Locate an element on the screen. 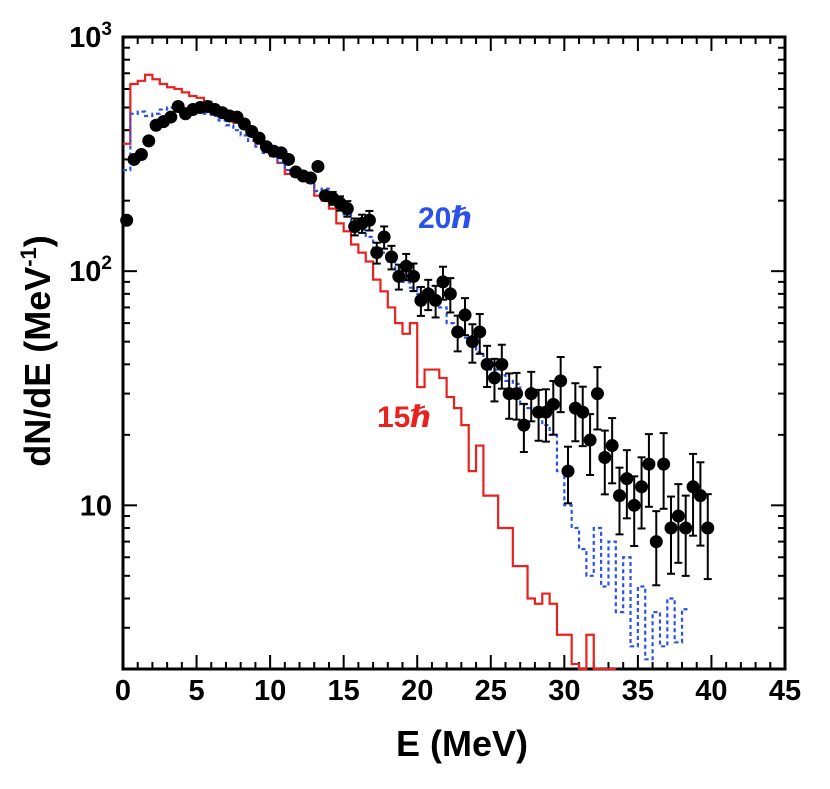  annotation-20hbar: 20ℏ is located at coordinates (445, 218).